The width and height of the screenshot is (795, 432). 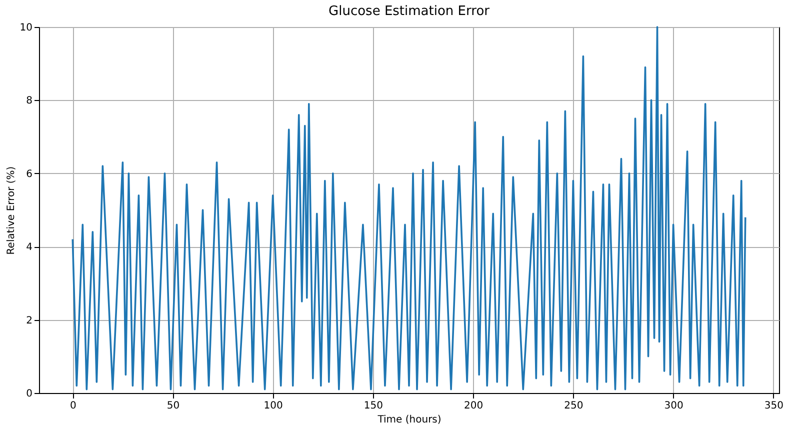 I want to click on x-tick-label: 250, so click(x=574, y=406).